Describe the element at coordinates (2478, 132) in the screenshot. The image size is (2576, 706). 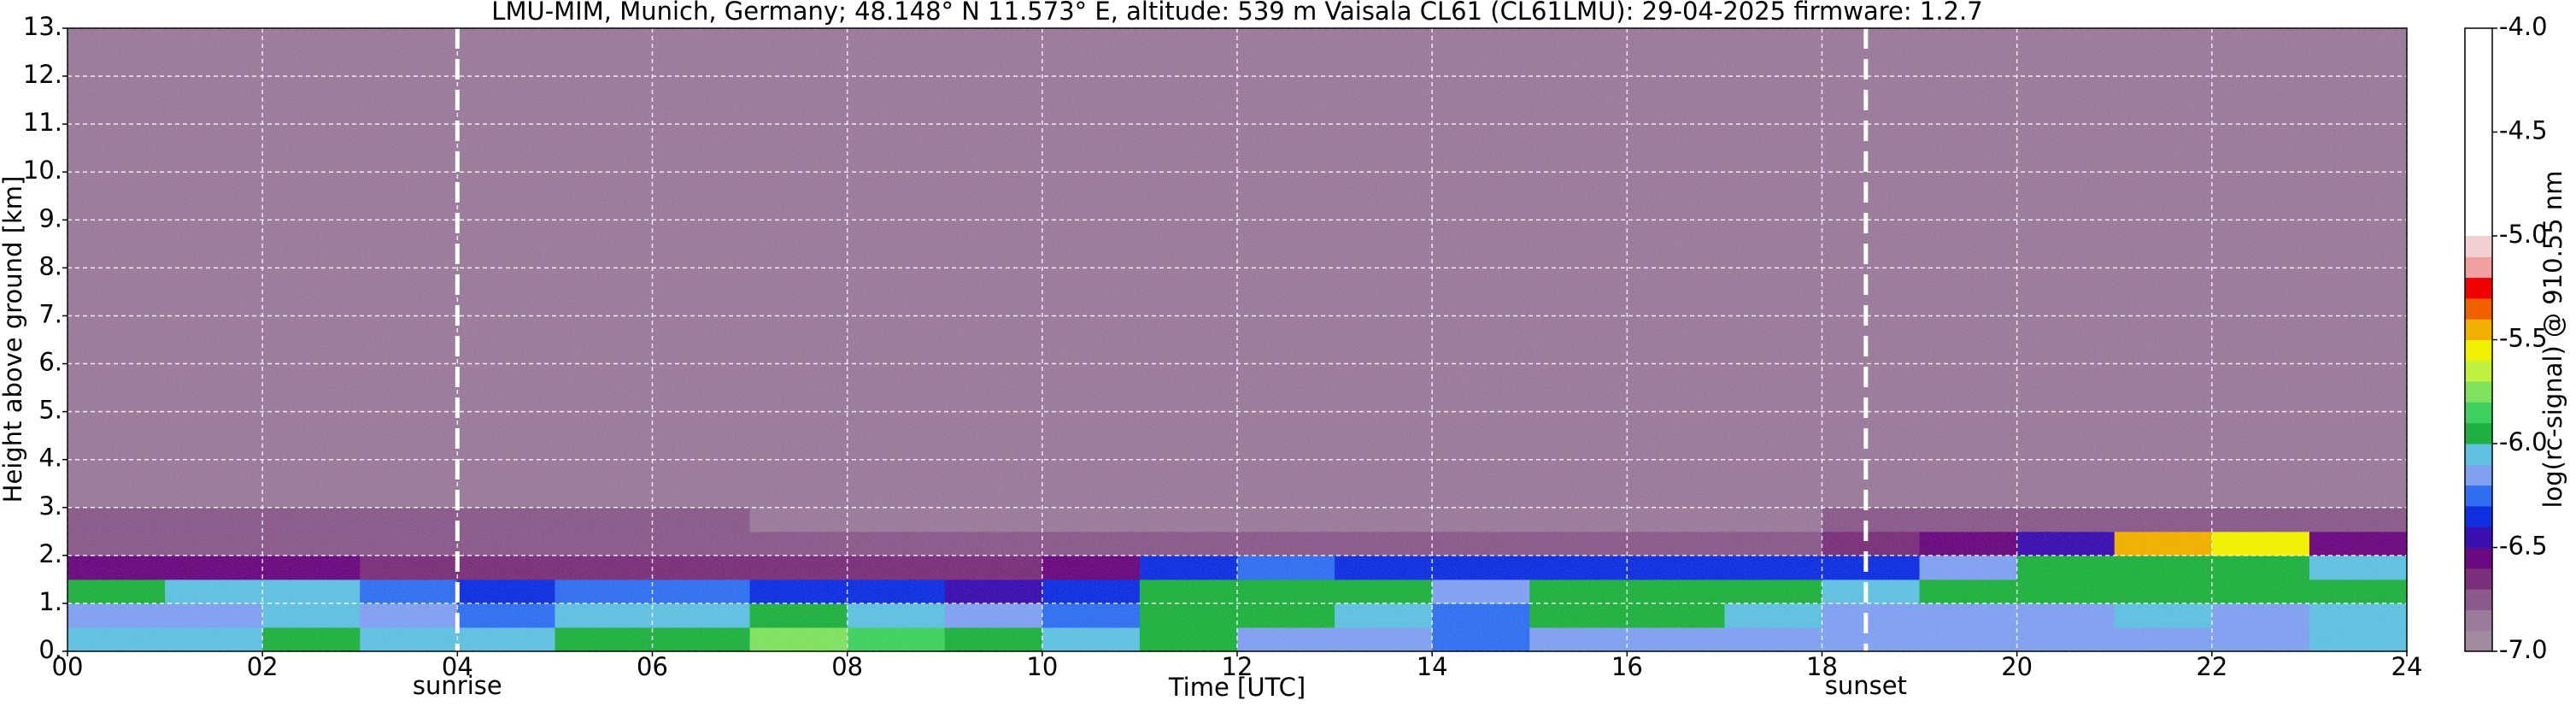
I see `colorbar-over` at that location.